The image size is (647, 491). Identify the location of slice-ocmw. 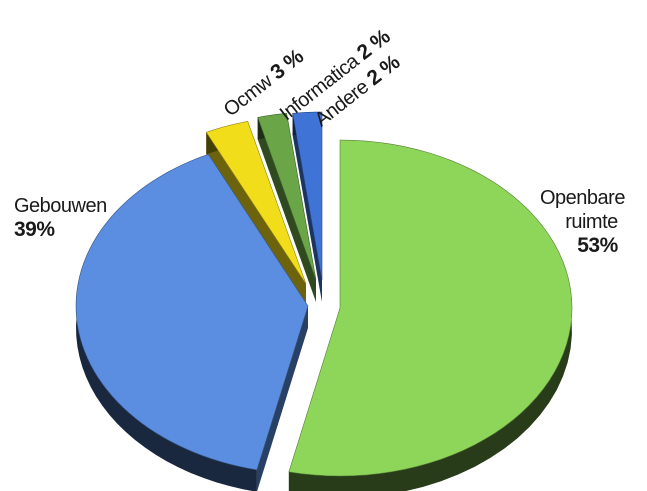
(256, 203).